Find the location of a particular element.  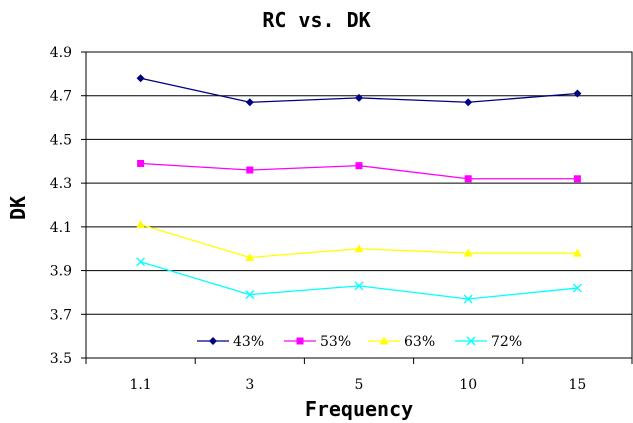

x-tick-label: 15 is located at coordinates (577, 385).